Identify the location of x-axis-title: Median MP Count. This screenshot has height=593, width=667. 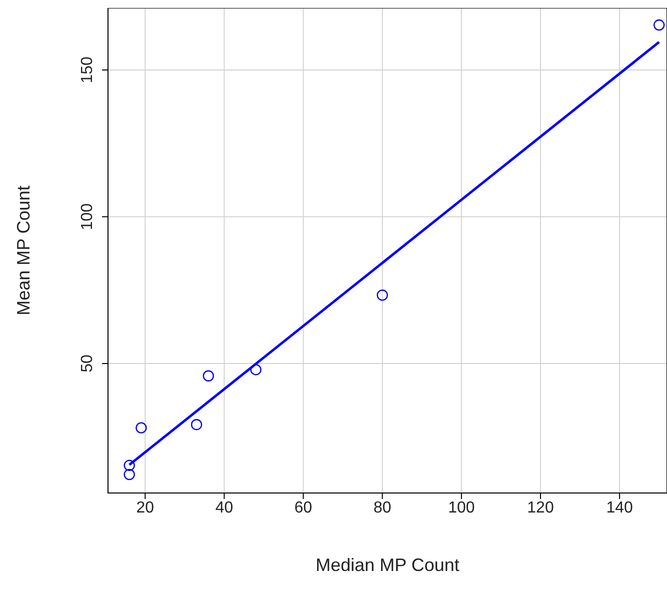
(388, 565).